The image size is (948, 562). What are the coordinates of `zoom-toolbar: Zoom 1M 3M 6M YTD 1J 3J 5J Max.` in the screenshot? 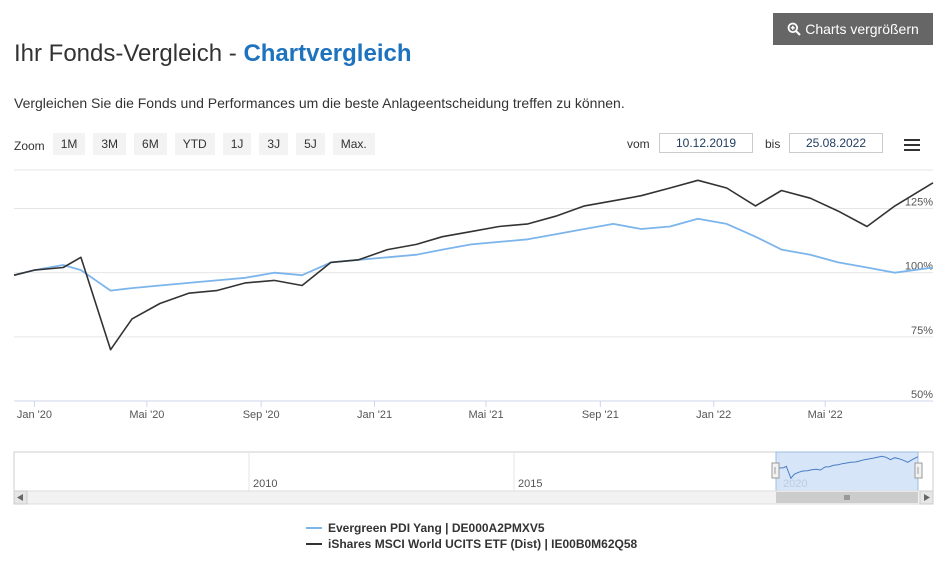 It's located at (198, 144).